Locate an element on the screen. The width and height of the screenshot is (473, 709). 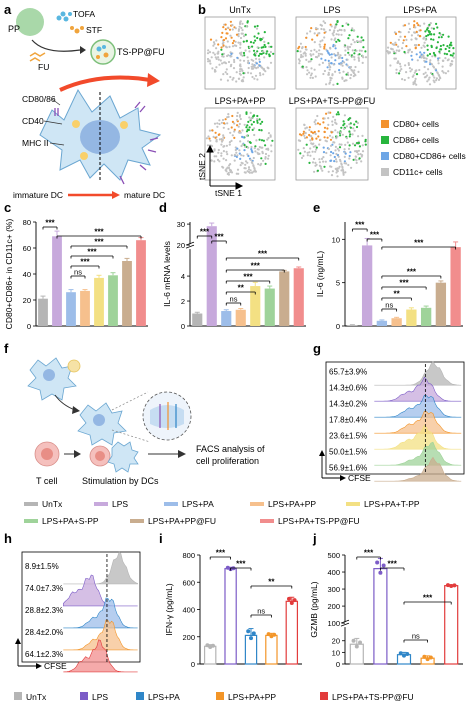
bar-lps-pa-s-pp is located at coordinates (426, 316).